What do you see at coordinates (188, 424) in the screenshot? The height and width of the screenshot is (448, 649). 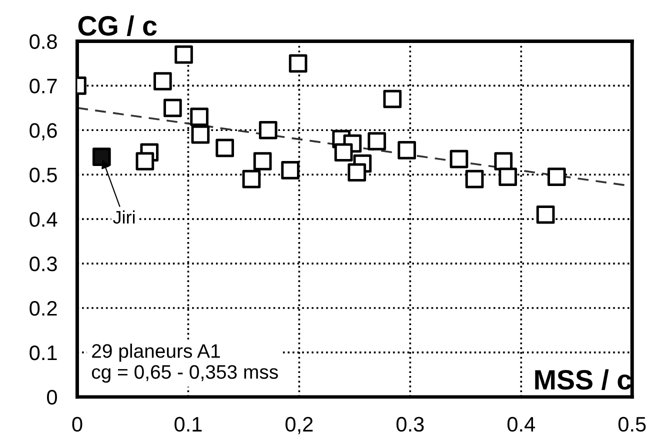 I see `x-tick-label: 0.1` at bounding box center [188, 424].